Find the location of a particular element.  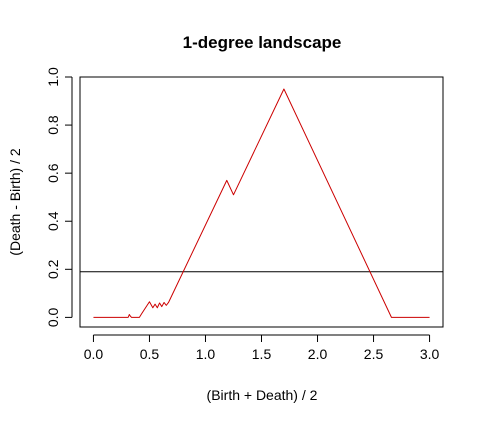

x-tick-label: 0.5 is located at coordinates (150, 354).